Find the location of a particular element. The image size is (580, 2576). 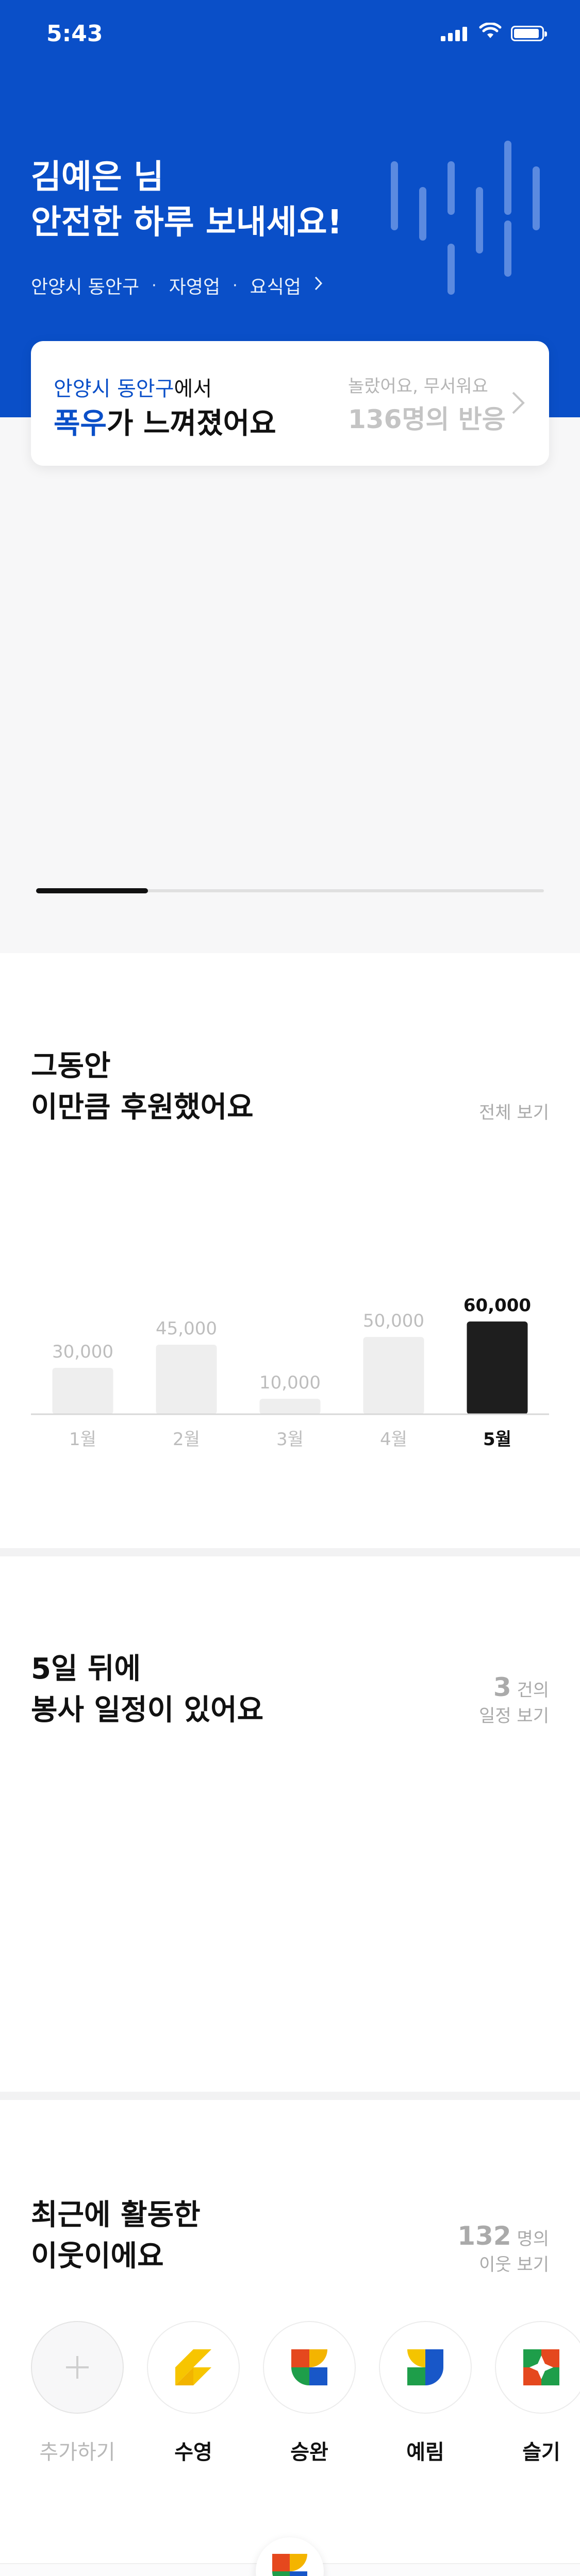

yellow-leaf-logo-icon is located at coordinates (193, 2367).